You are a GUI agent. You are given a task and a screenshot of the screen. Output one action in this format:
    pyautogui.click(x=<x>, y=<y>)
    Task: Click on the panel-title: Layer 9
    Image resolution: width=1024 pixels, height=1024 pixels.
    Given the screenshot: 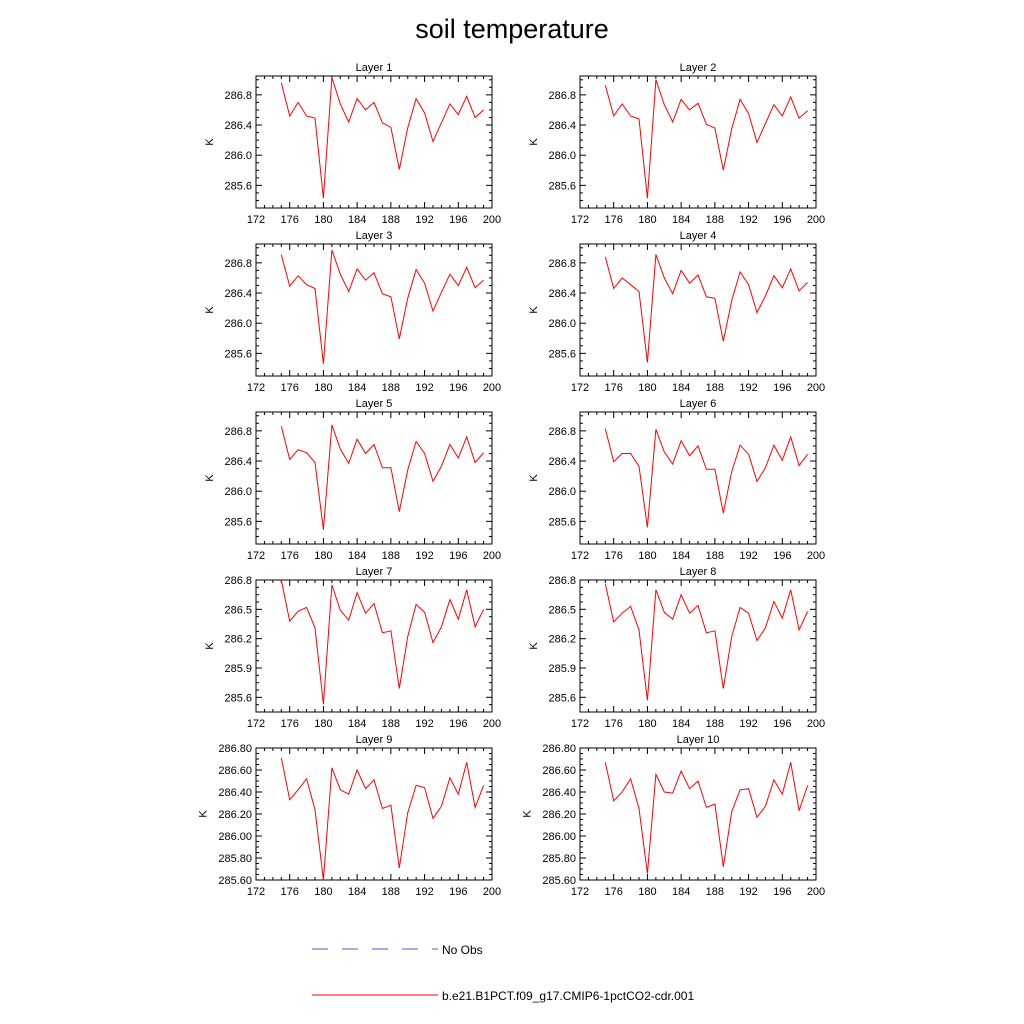 What is the action you would take?
    pyautogui.click(x=374, y=740)
    